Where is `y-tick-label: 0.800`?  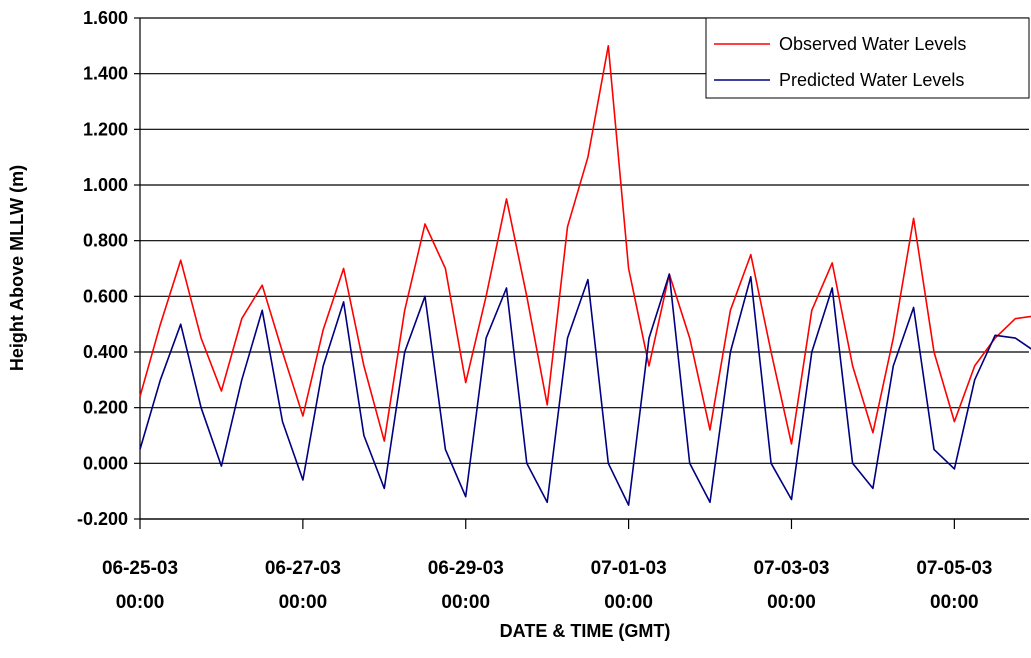
y-tick-label: 0.800 is located at coordinates (105, 241).